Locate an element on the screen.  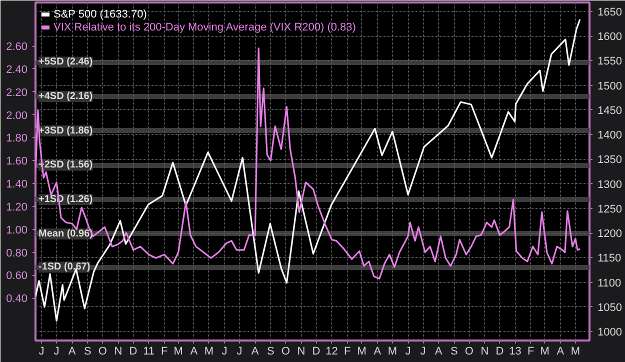
x-tick-label: 11 is located at coordinates (149, 352).